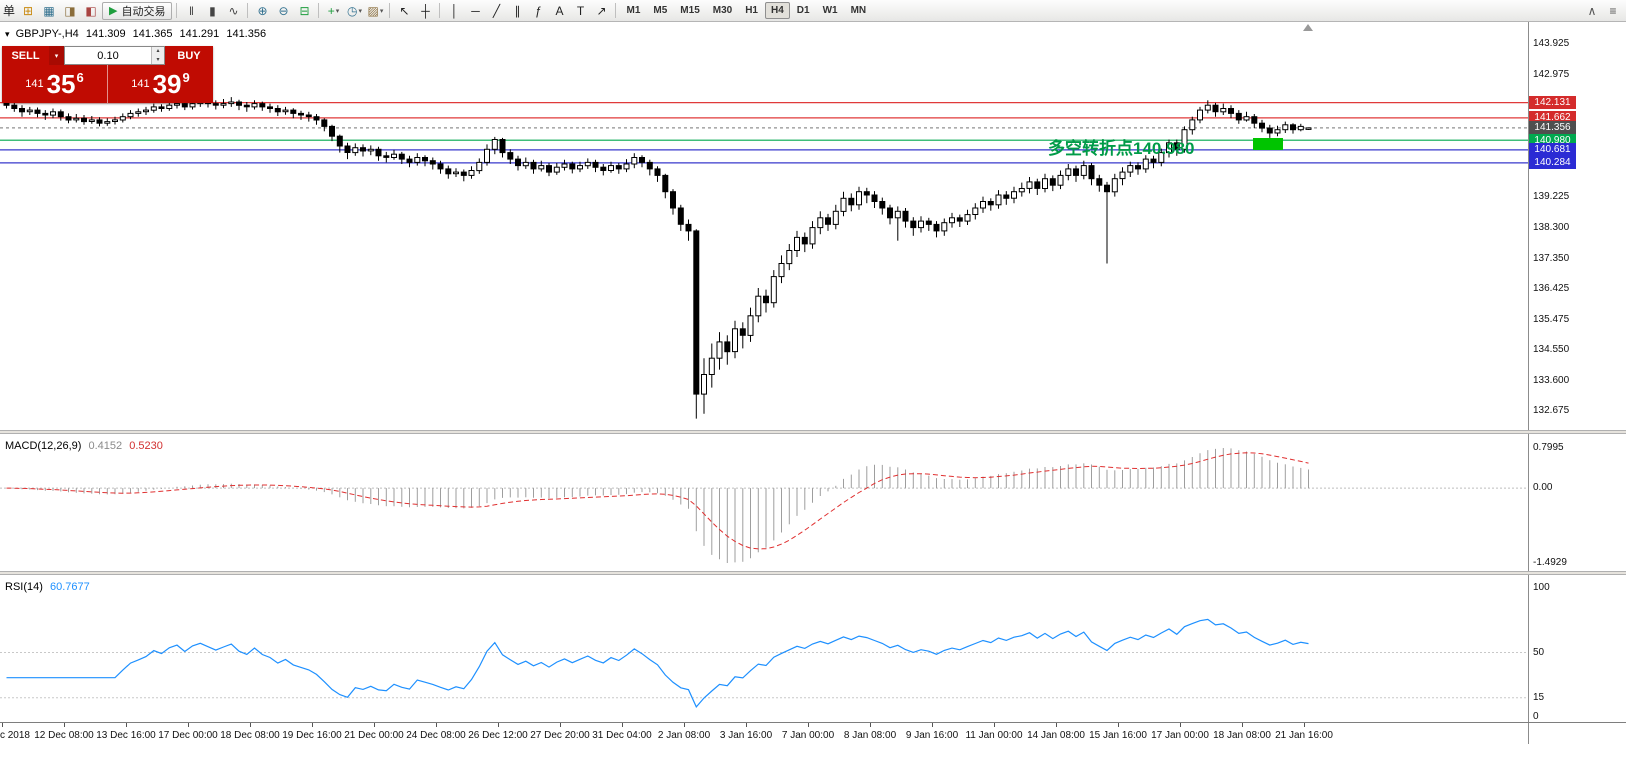  Describe the element at coordinates (55, 84) in the screenshot. I see `bid-price: 141 35 6` at that location.